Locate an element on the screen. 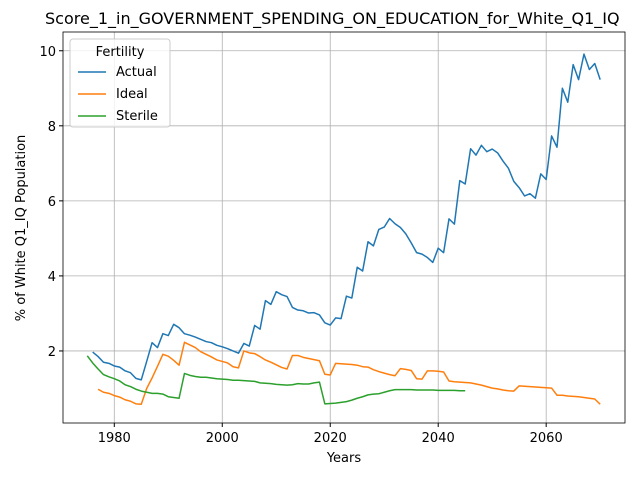 The image size is (640, 480). y-tick-label: 8 is located at coordinates (52, 127).